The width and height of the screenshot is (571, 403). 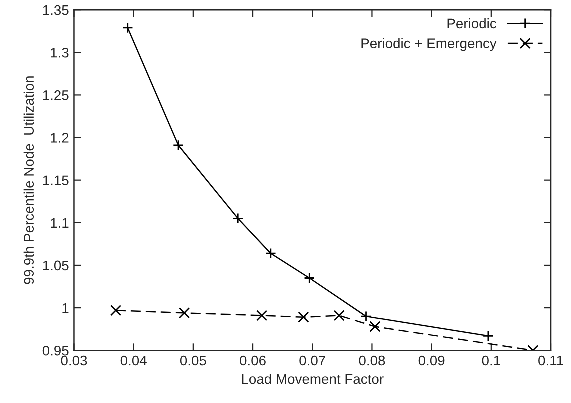 What do you see at coordinates (431, 361) in the screenshot?
I see `x-tick-label: 0.09` at bounding box center [431, 361].